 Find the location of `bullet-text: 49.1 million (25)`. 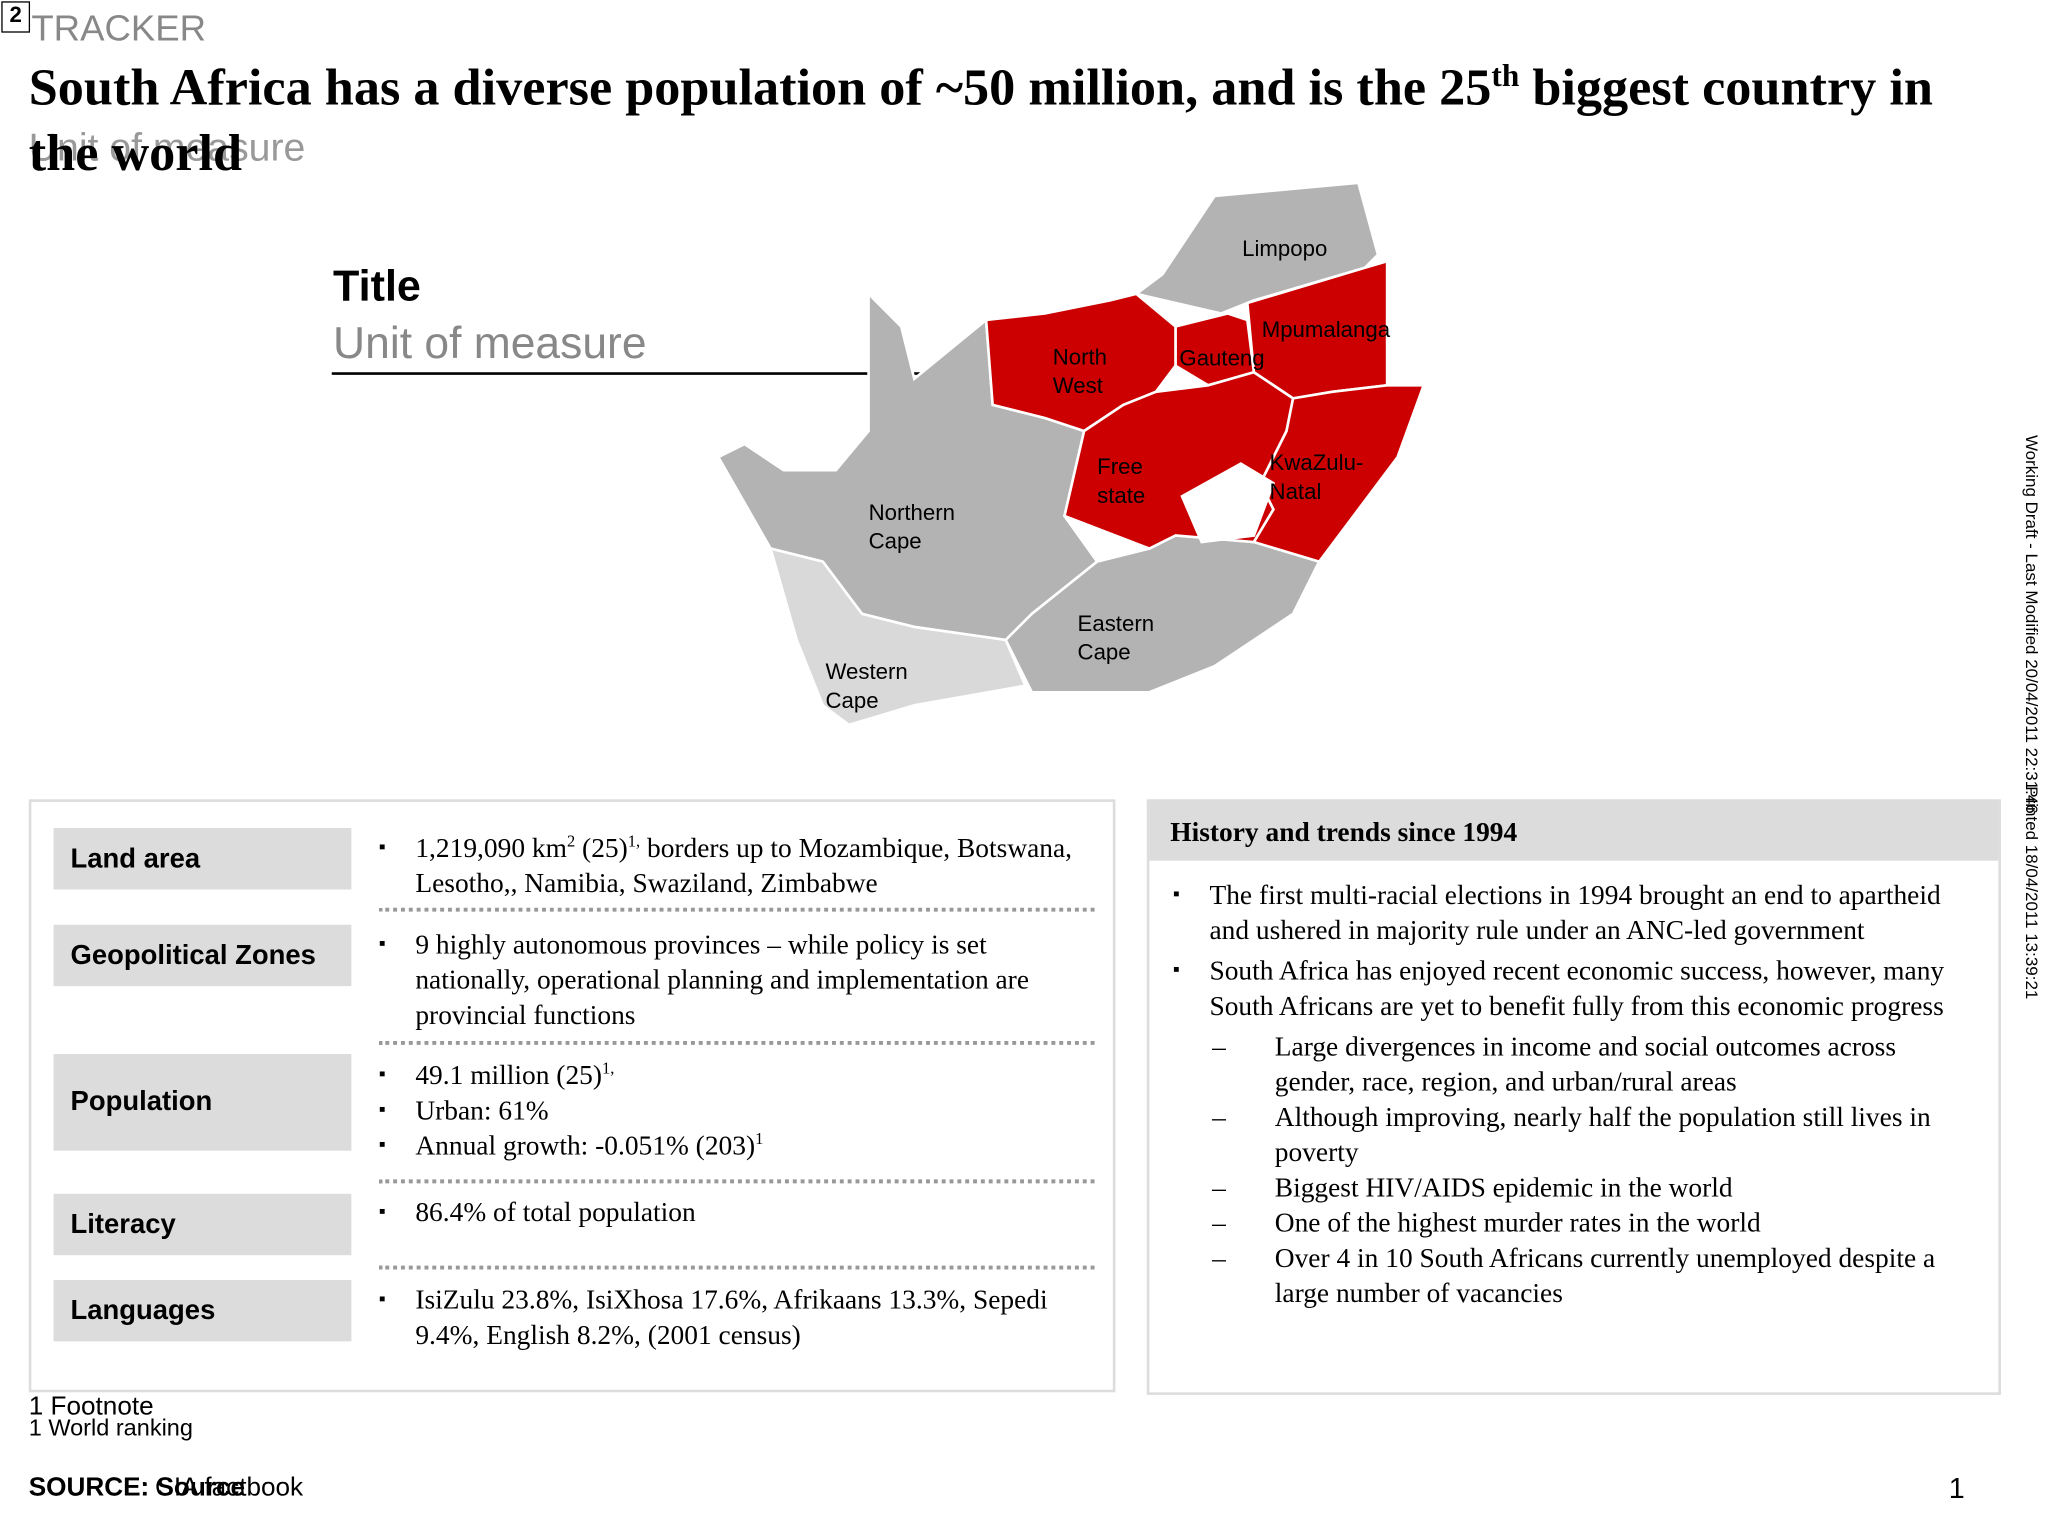

bullet-text: 49.1 million (25) is located at coordinates (509, 1075).